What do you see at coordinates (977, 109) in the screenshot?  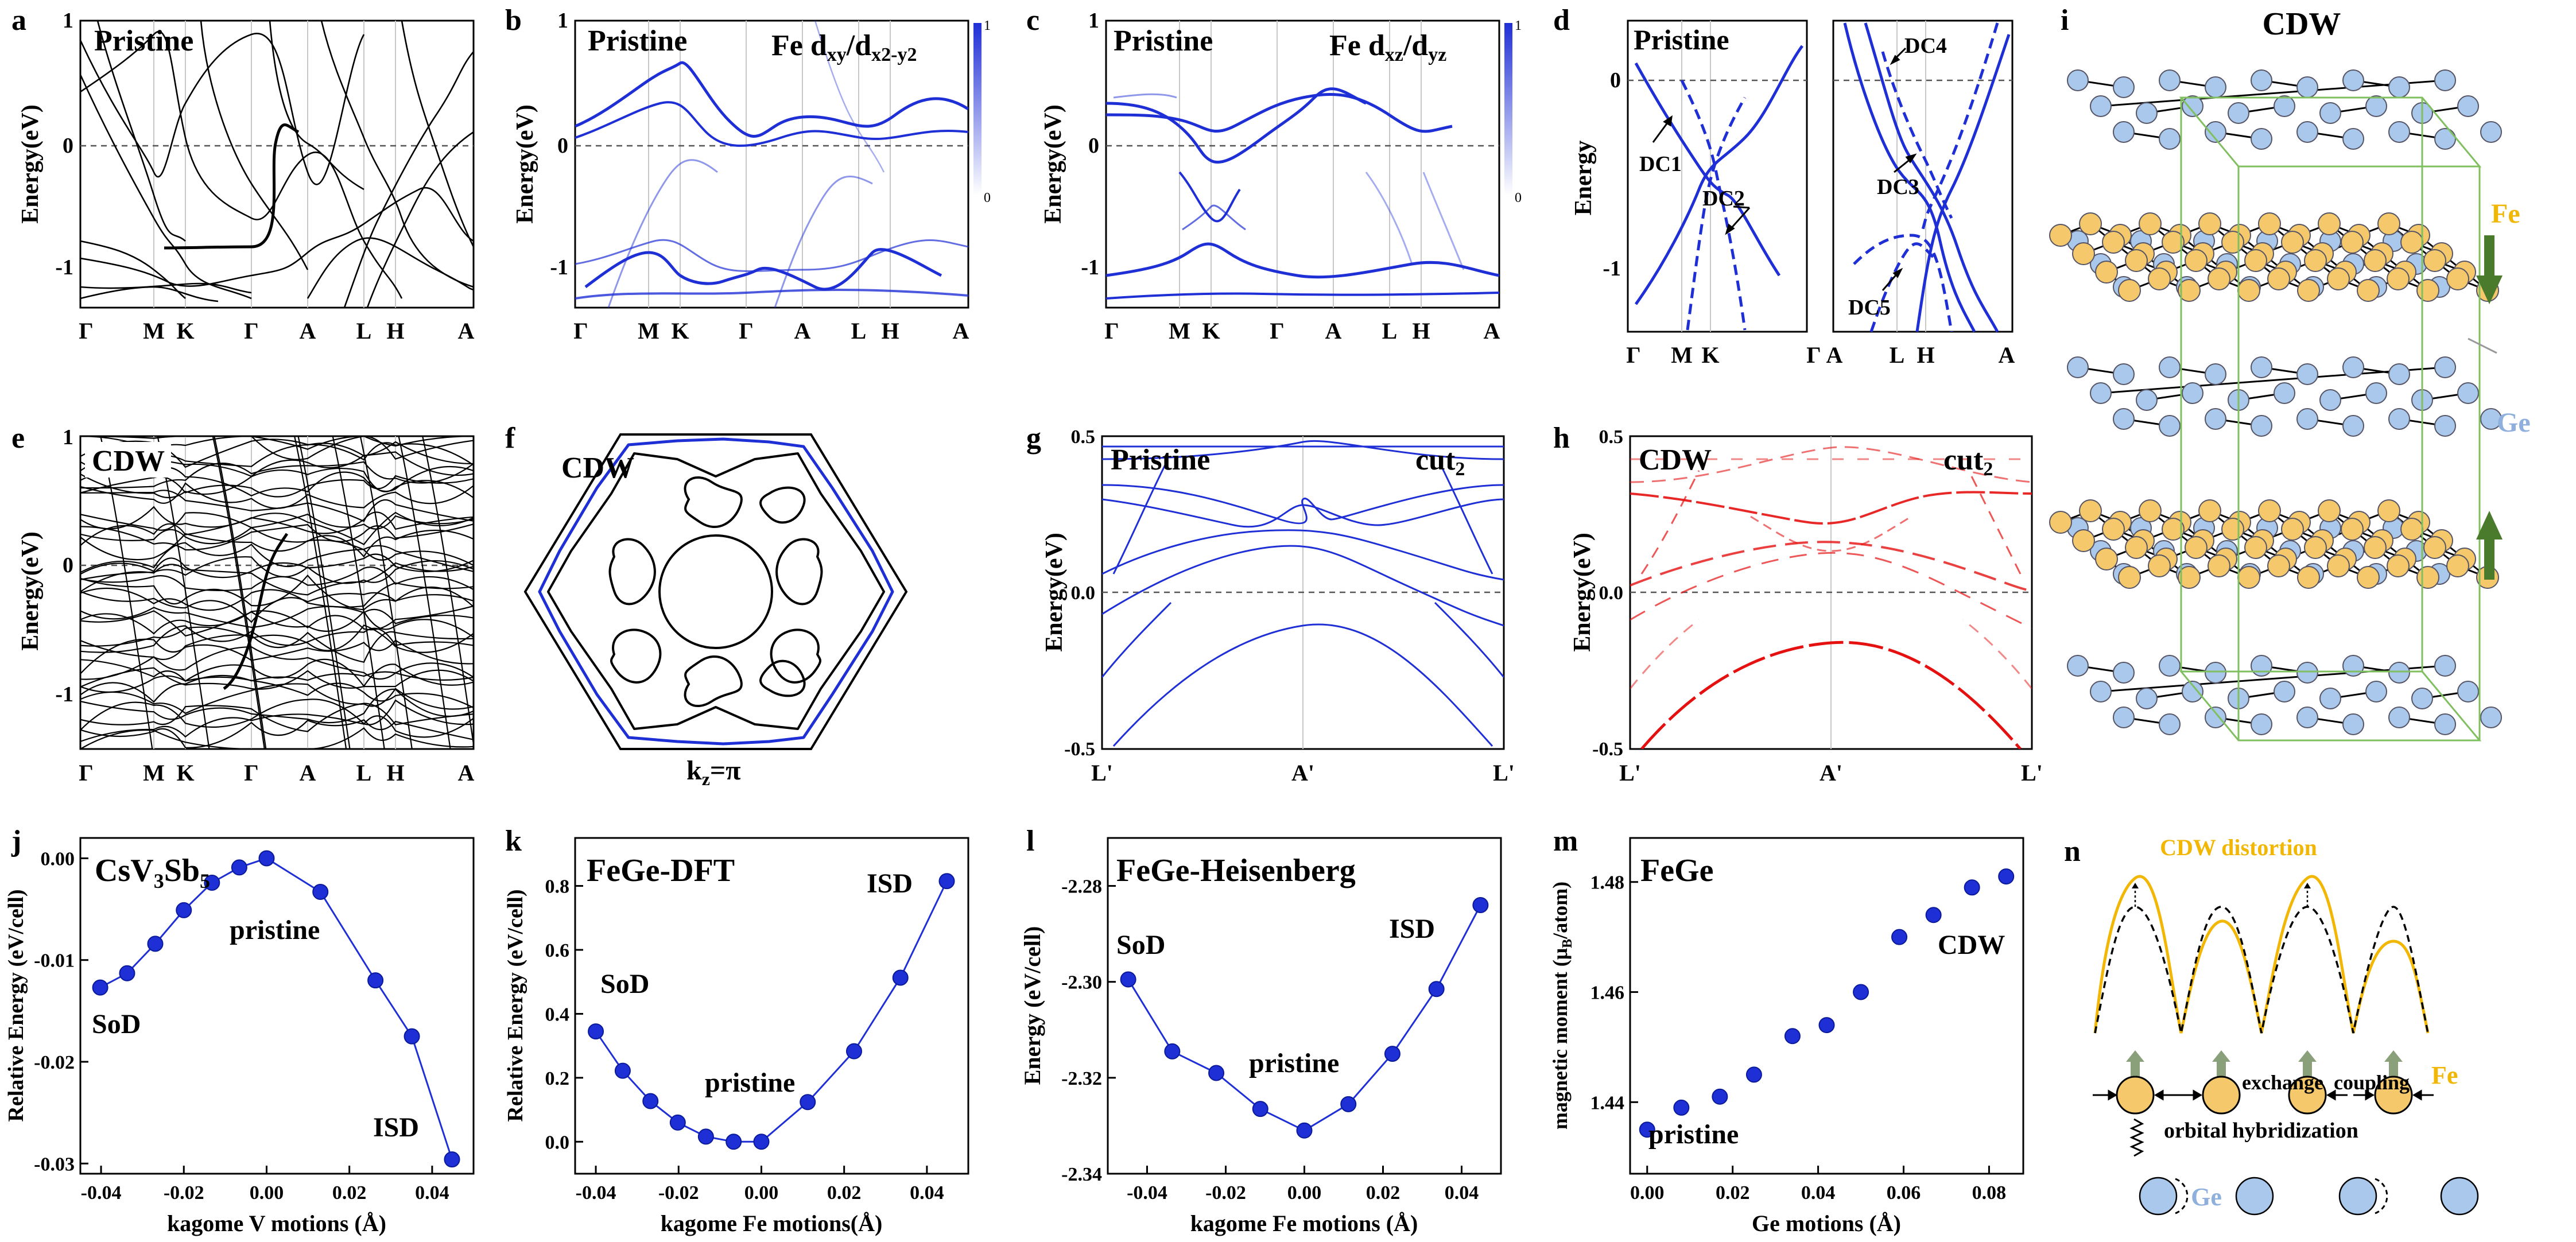 I see `colorbar-b` at bounding box center [977, 109].